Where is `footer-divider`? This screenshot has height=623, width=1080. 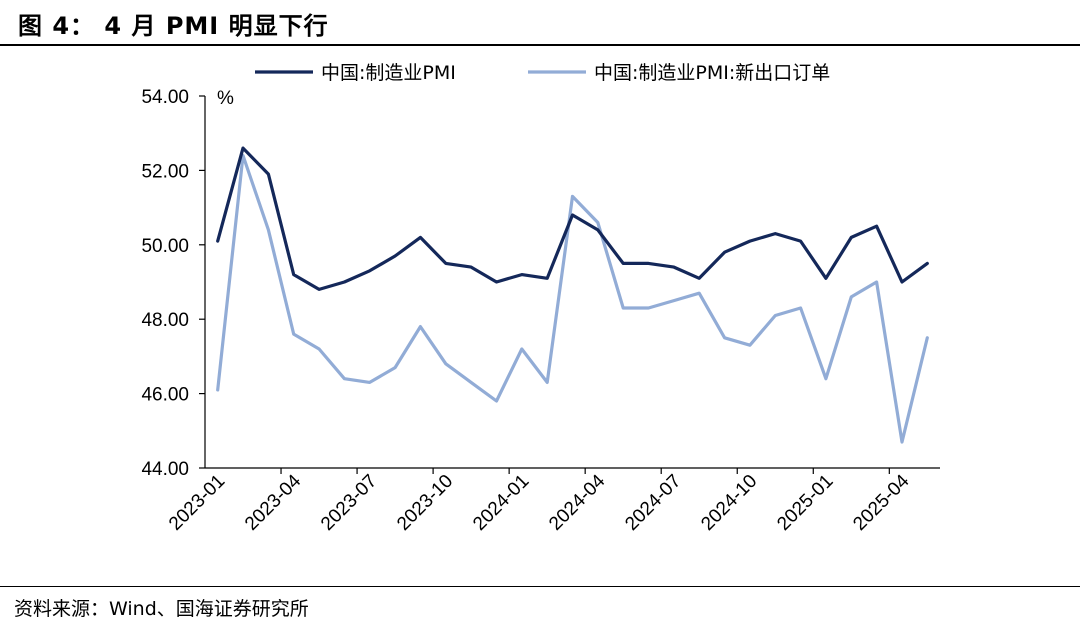
footer-divider is located at coordinates (540, 586).